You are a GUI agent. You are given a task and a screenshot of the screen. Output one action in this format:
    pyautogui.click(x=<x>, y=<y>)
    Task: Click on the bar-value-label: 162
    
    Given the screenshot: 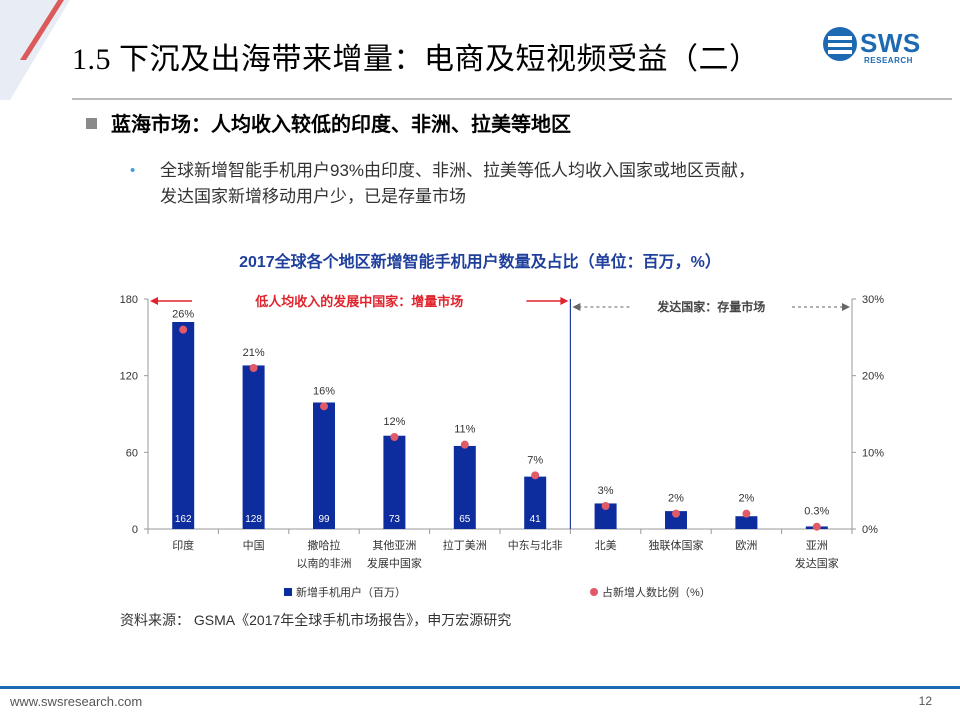 What is the action you would take?
    pyautogui.click(x=183, y=519)
    